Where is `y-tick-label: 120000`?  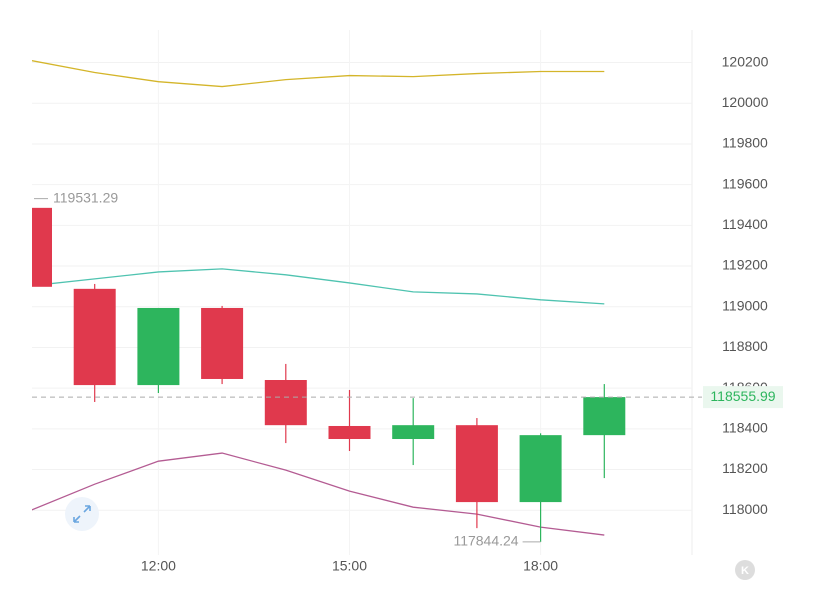
y-tick-label: 120000 is located at coordinates (745, 102).